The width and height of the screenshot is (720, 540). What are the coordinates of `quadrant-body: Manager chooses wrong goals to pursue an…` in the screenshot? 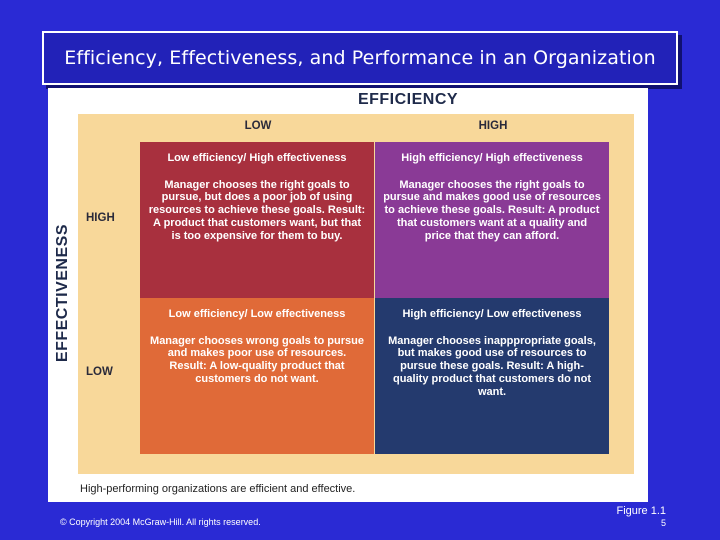 It's located at (257, 359).